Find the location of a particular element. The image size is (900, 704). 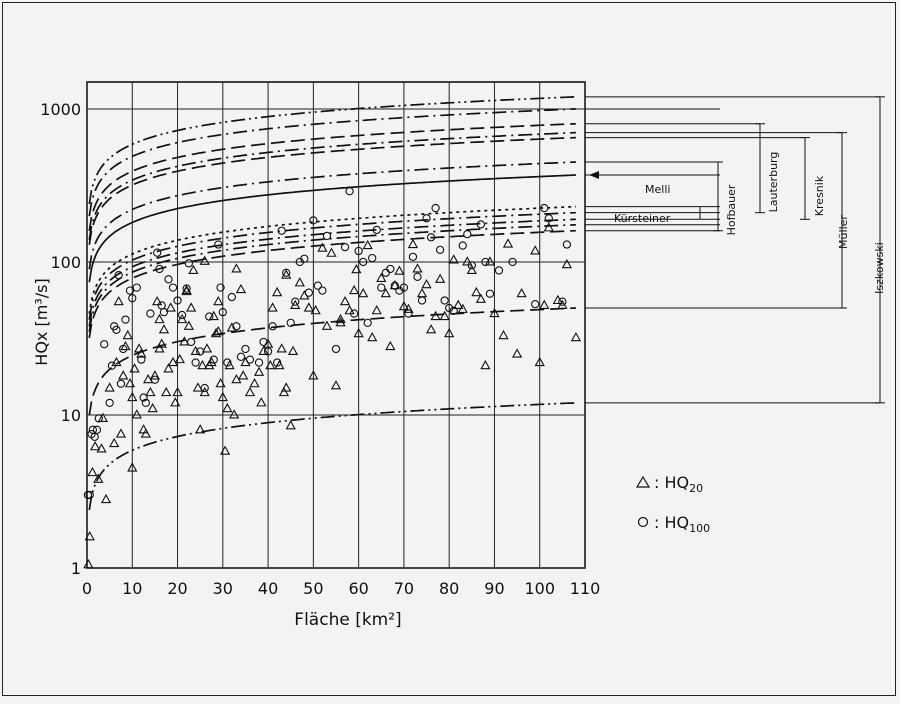

melli-label: Melli is located at coordinates (657, 189).